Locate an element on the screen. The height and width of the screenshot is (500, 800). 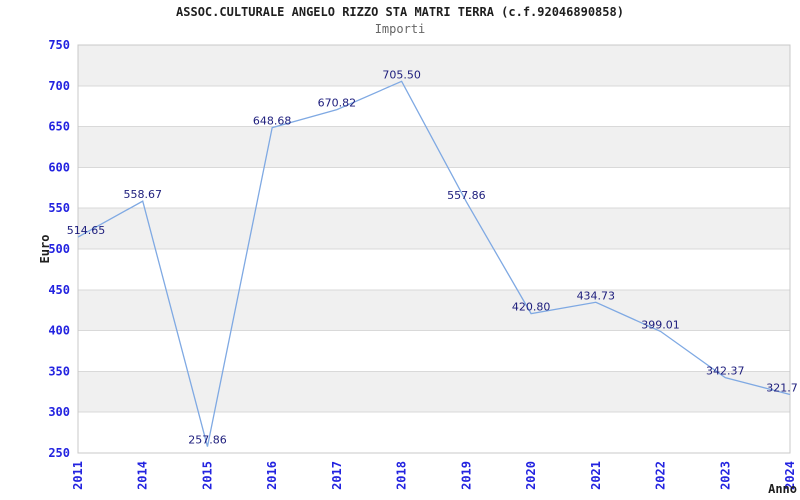
point-value-label: 648.68 is located at coordinates (272, 121).